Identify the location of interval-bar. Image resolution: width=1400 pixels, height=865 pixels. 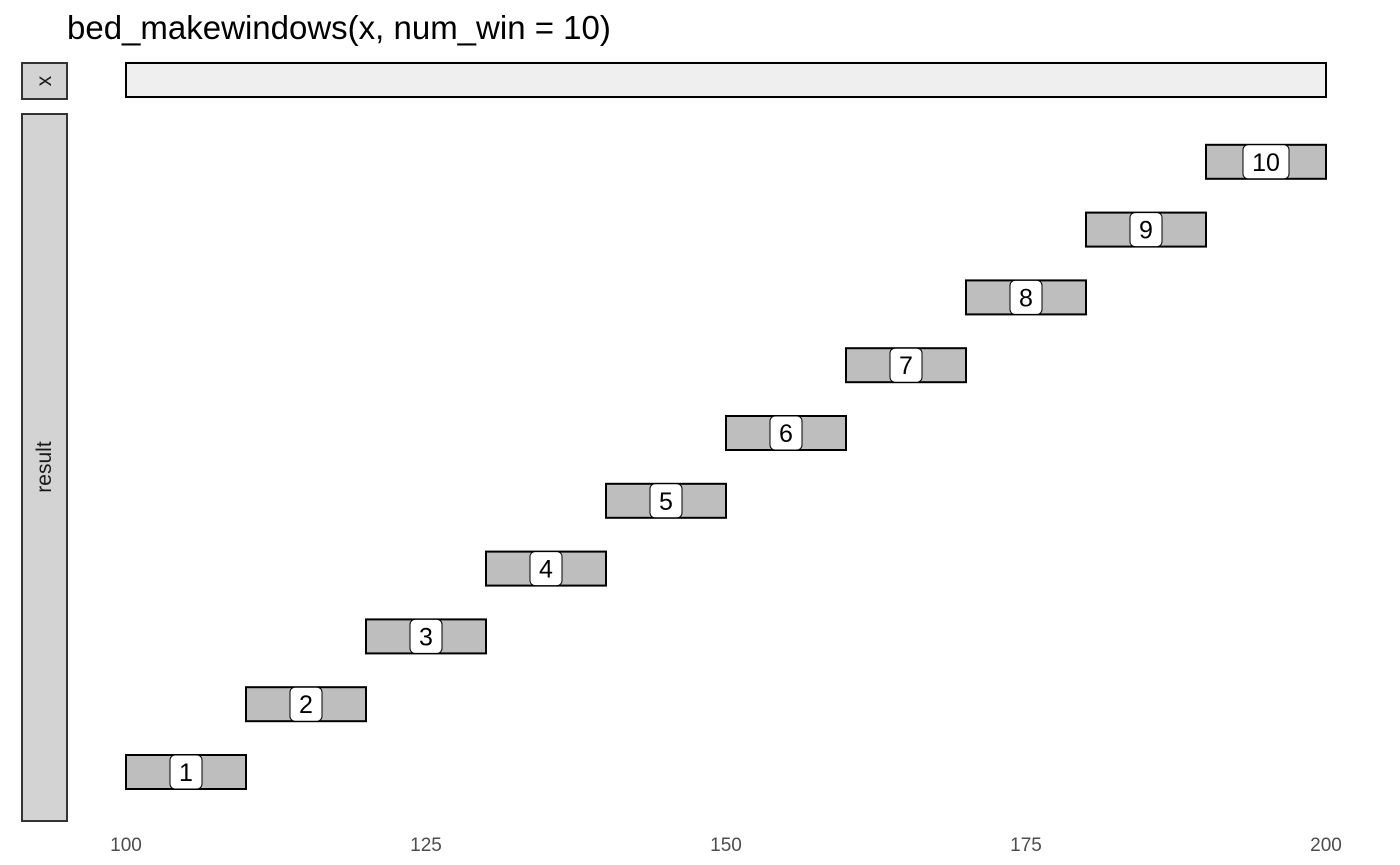
(726, 80).